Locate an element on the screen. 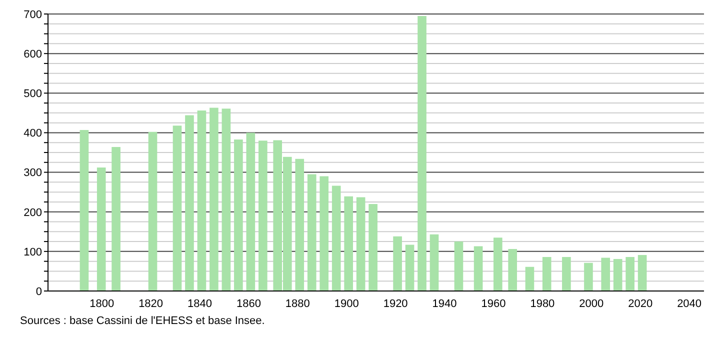 The image size is (710, 340). y-tick-label: 700 is located at coordinates (33, 14).